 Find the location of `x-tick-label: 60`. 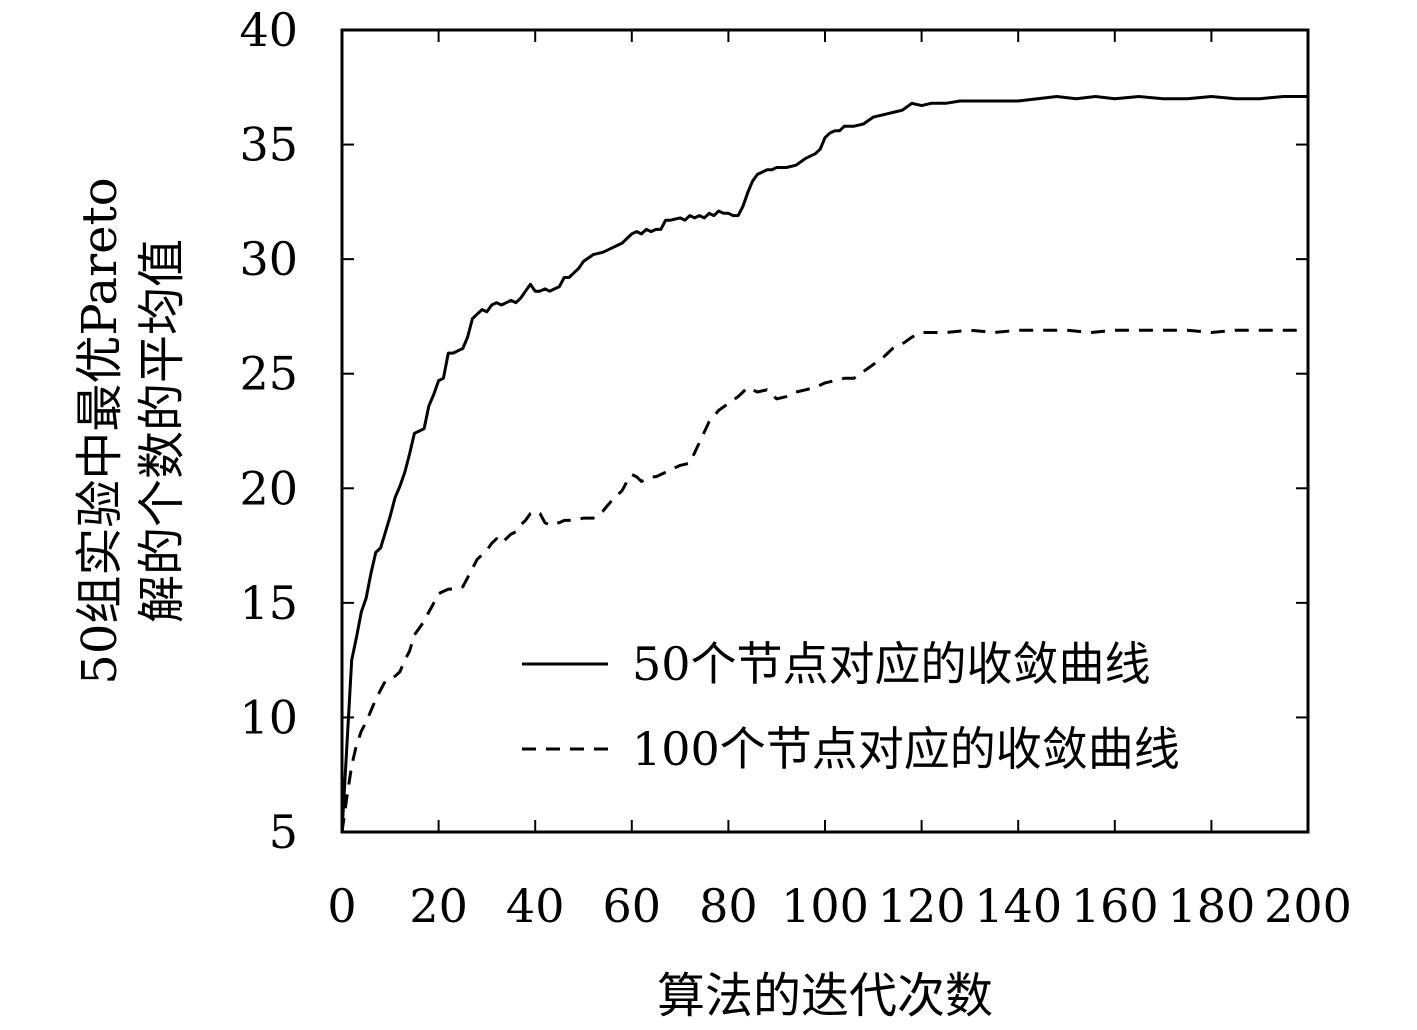

x-tick-label: 60 is located at coordinates (632, 906).